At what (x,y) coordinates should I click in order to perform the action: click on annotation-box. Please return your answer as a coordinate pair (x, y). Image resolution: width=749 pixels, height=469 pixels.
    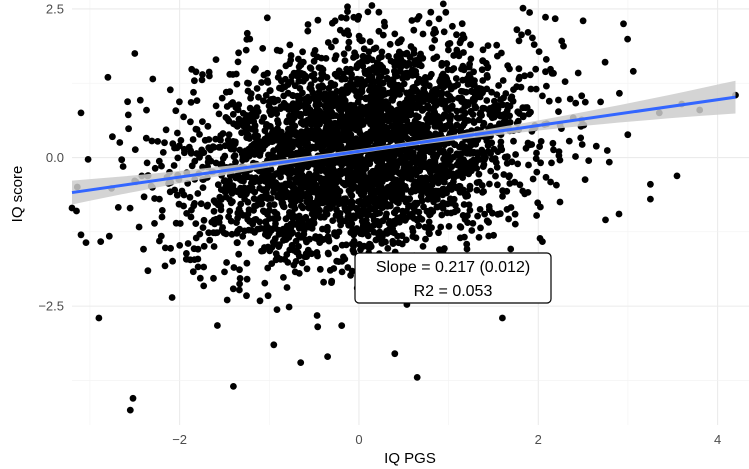
    Looking at the image, I should click on (453, 278).